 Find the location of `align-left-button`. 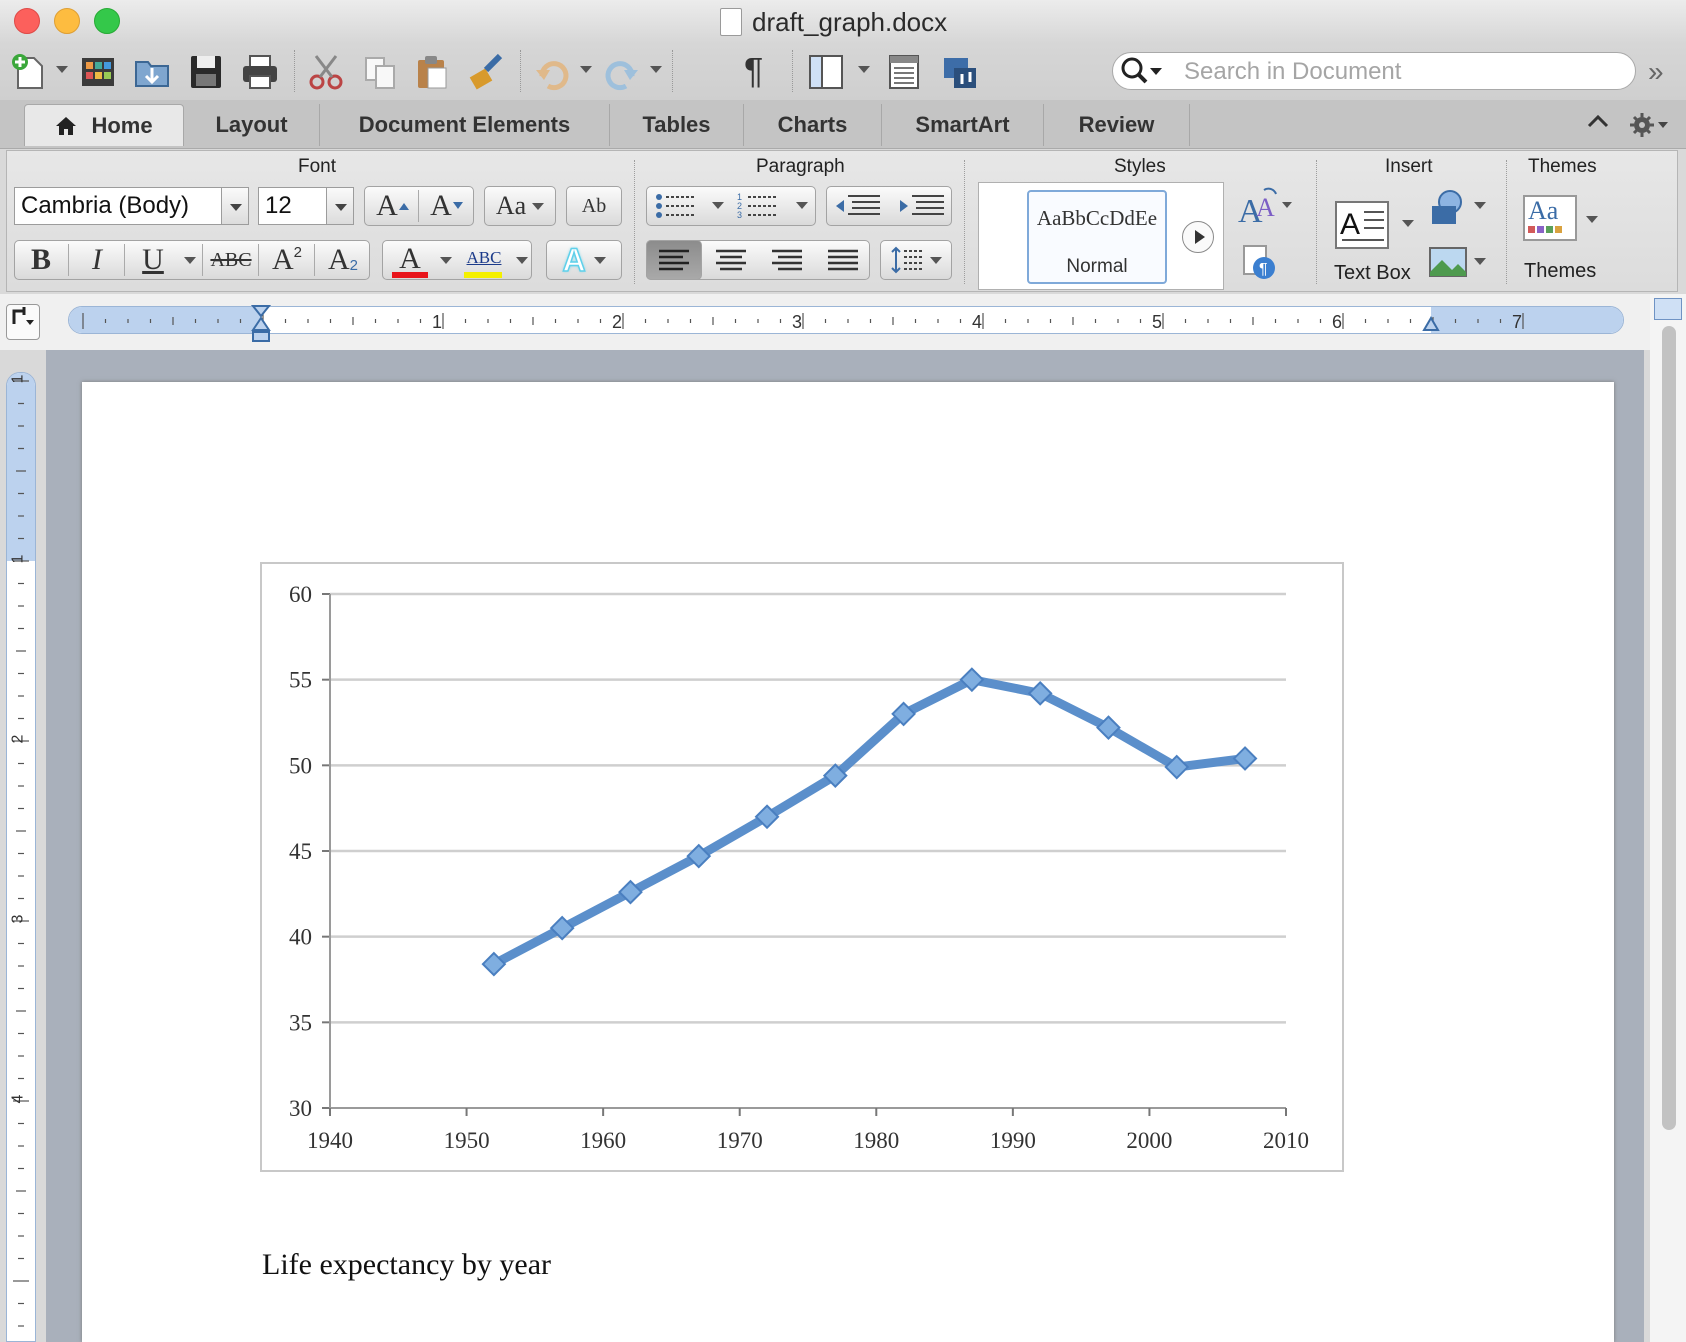

align-left-button is located at coordinates (674, 260).